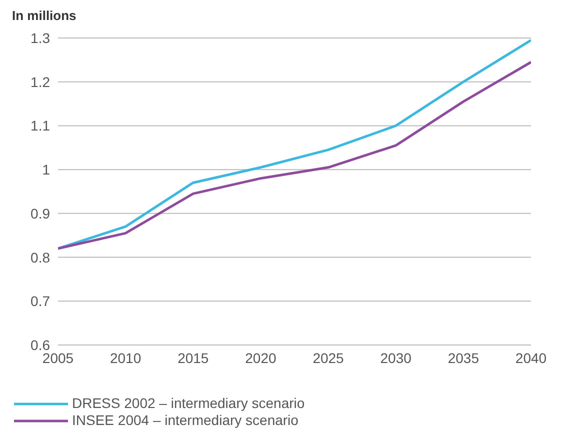 The height and width of the screenshot is (437, 561). I want to click on legend-label: DRESS 2002 – intermediary scenario, so click(188, 403).